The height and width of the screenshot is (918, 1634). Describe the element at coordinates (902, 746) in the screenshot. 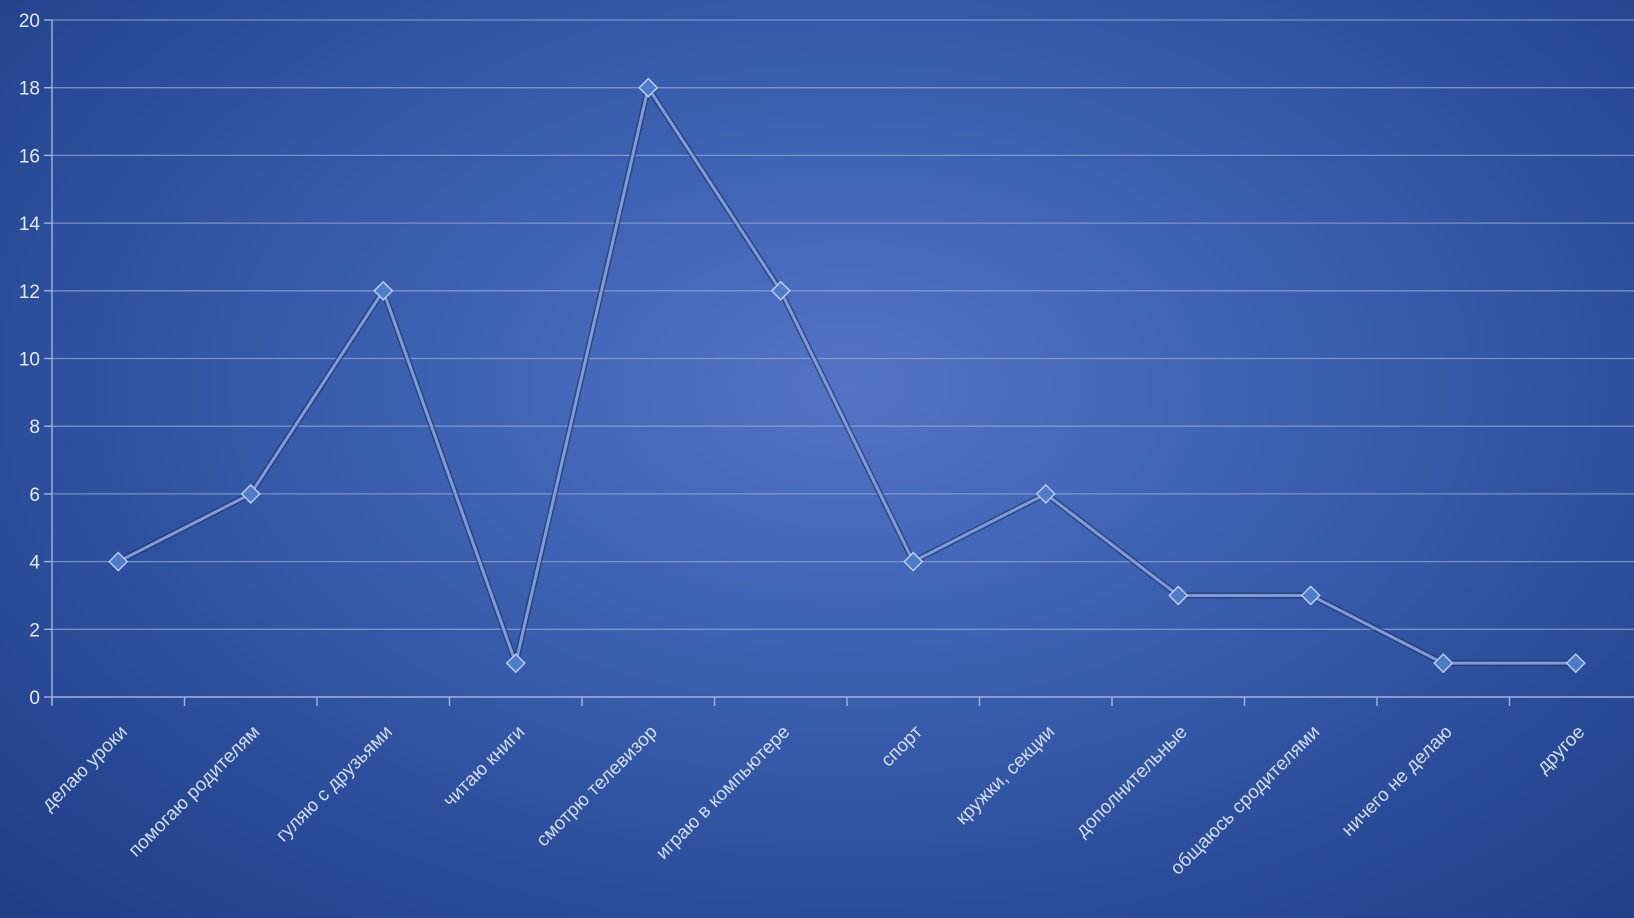

I see `x-tick-label: спорт` at that location.